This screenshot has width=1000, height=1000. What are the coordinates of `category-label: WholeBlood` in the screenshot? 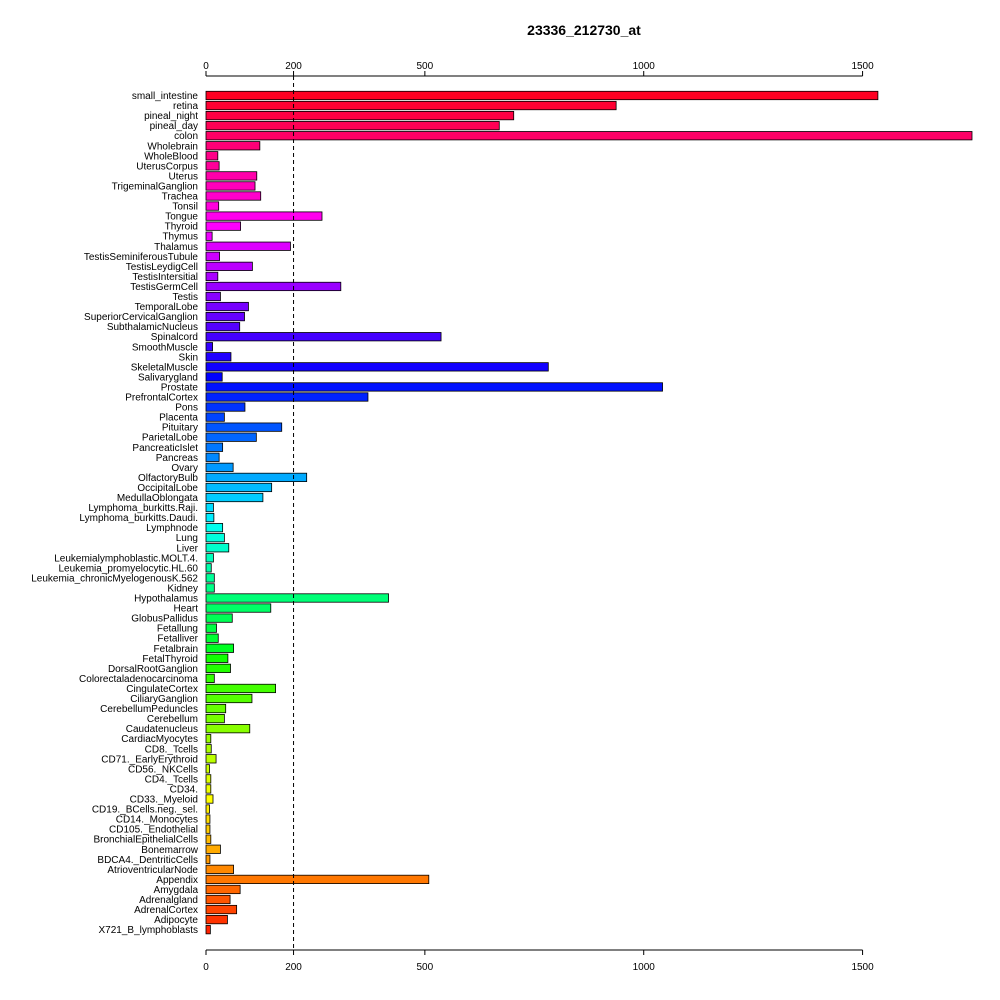 It's located at (171, 156).